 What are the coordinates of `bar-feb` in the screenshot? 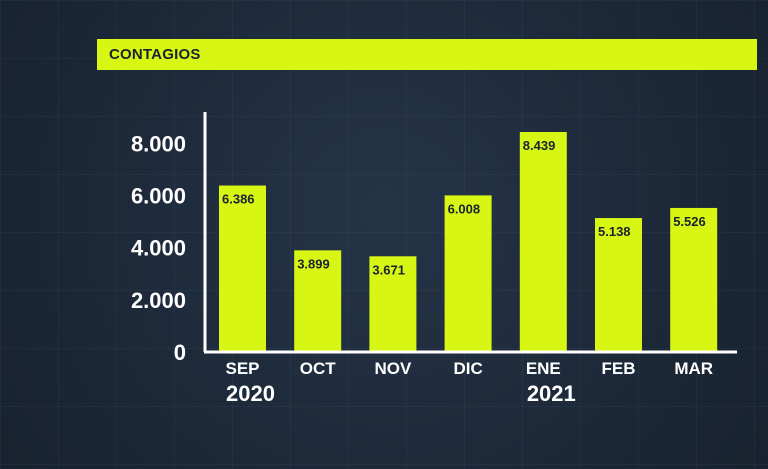 It's located at (618, 285).